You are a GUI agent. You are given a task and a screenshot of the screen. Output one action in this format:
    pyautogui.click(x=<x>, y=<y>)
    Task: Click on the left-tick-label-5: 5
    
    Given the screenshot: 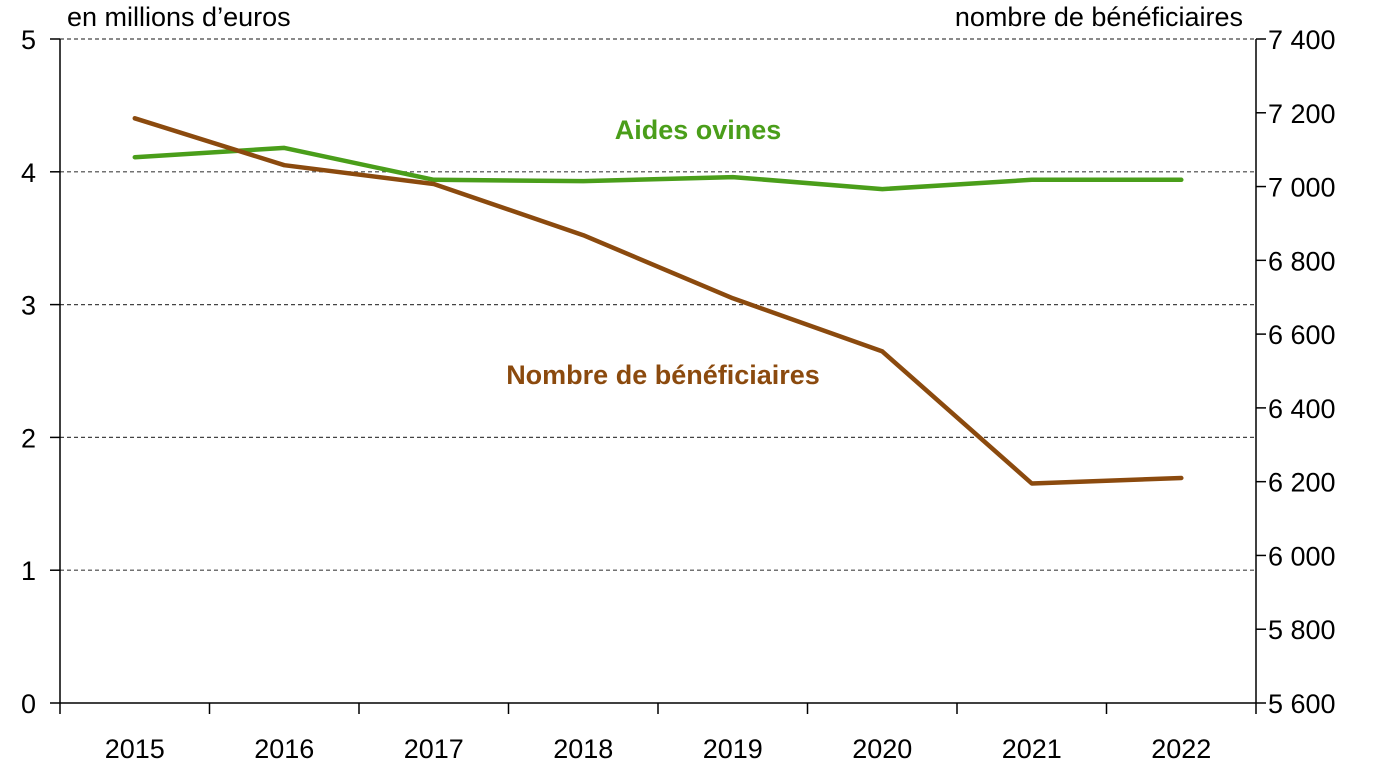 What is the action you would take?
    pyautogui.click(x=28, y=40)
    